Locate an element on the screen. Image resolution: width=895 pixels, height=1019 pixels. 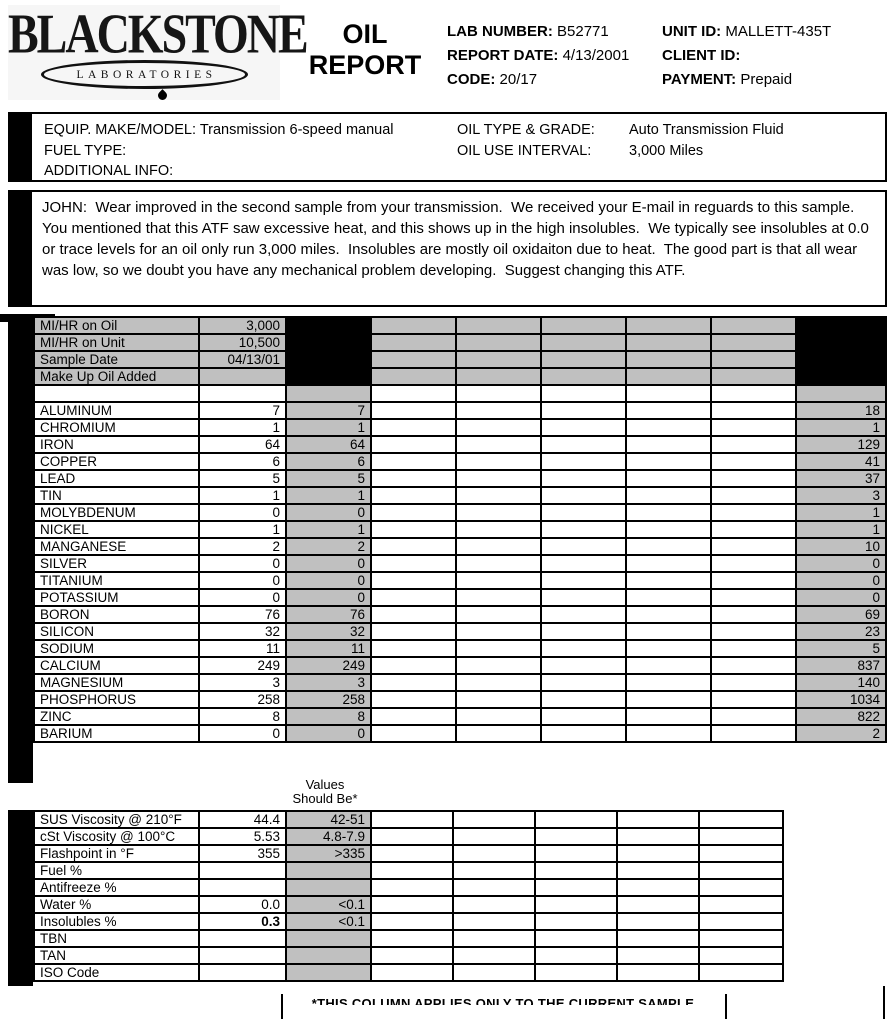
element-should-be-value: 0 is located at coordinates (328, 733).